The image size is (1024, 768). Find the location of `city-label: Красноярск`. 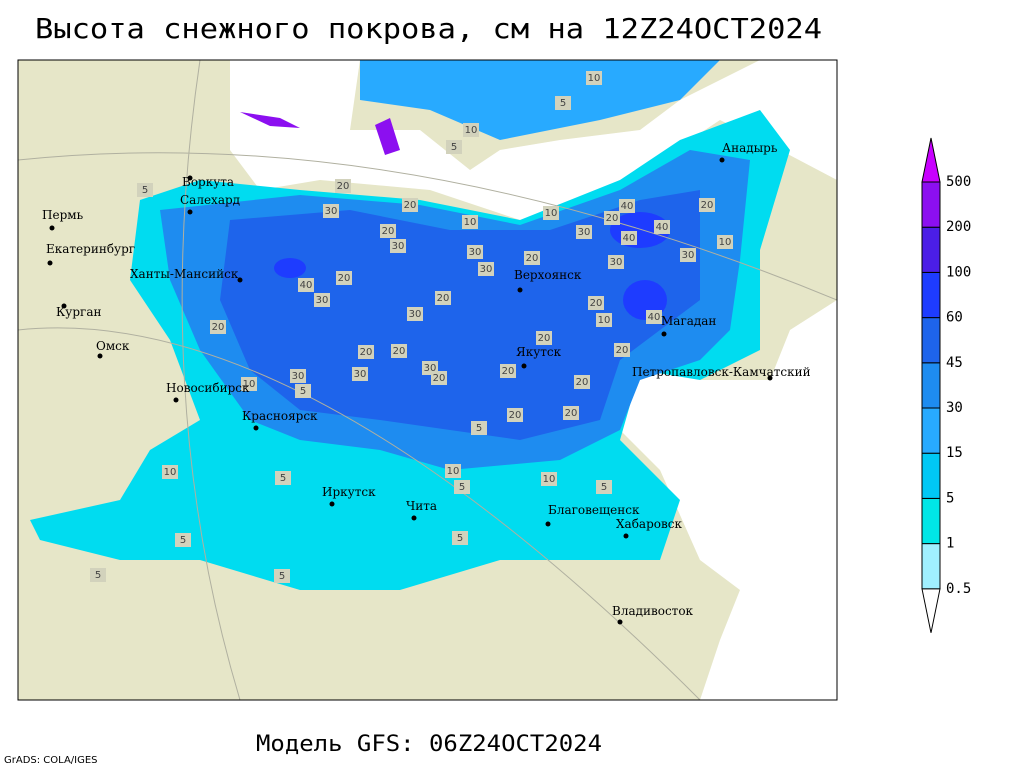

city-label: Красноярск is located at coordinates (280, 416).